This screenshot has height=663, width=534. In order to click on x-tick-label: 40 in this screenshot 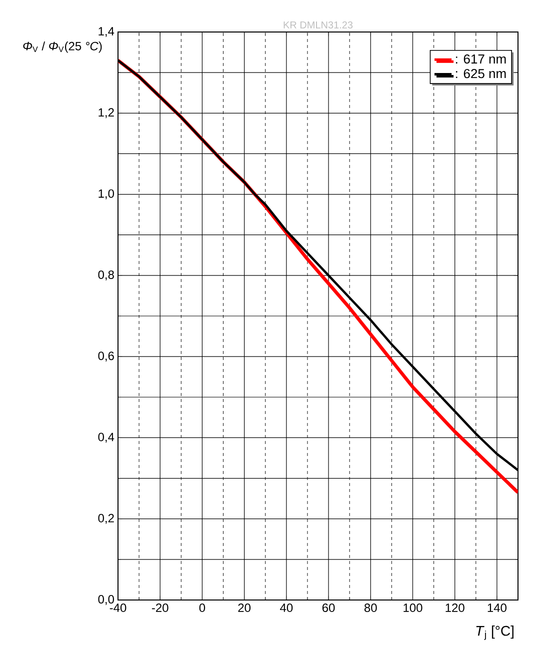, I will do `click(286, 608)`.